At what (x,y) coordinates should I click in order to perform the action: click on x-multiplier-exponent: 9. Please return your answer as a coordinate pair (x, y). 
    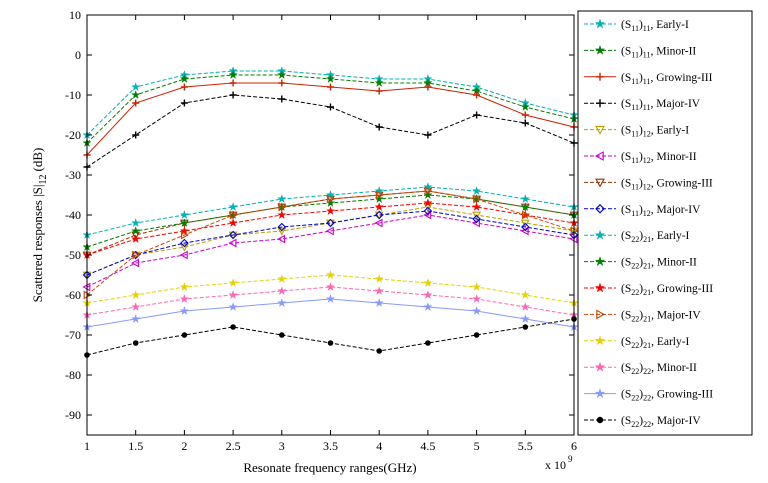
    Looking at the image, I should click on (570, 459).